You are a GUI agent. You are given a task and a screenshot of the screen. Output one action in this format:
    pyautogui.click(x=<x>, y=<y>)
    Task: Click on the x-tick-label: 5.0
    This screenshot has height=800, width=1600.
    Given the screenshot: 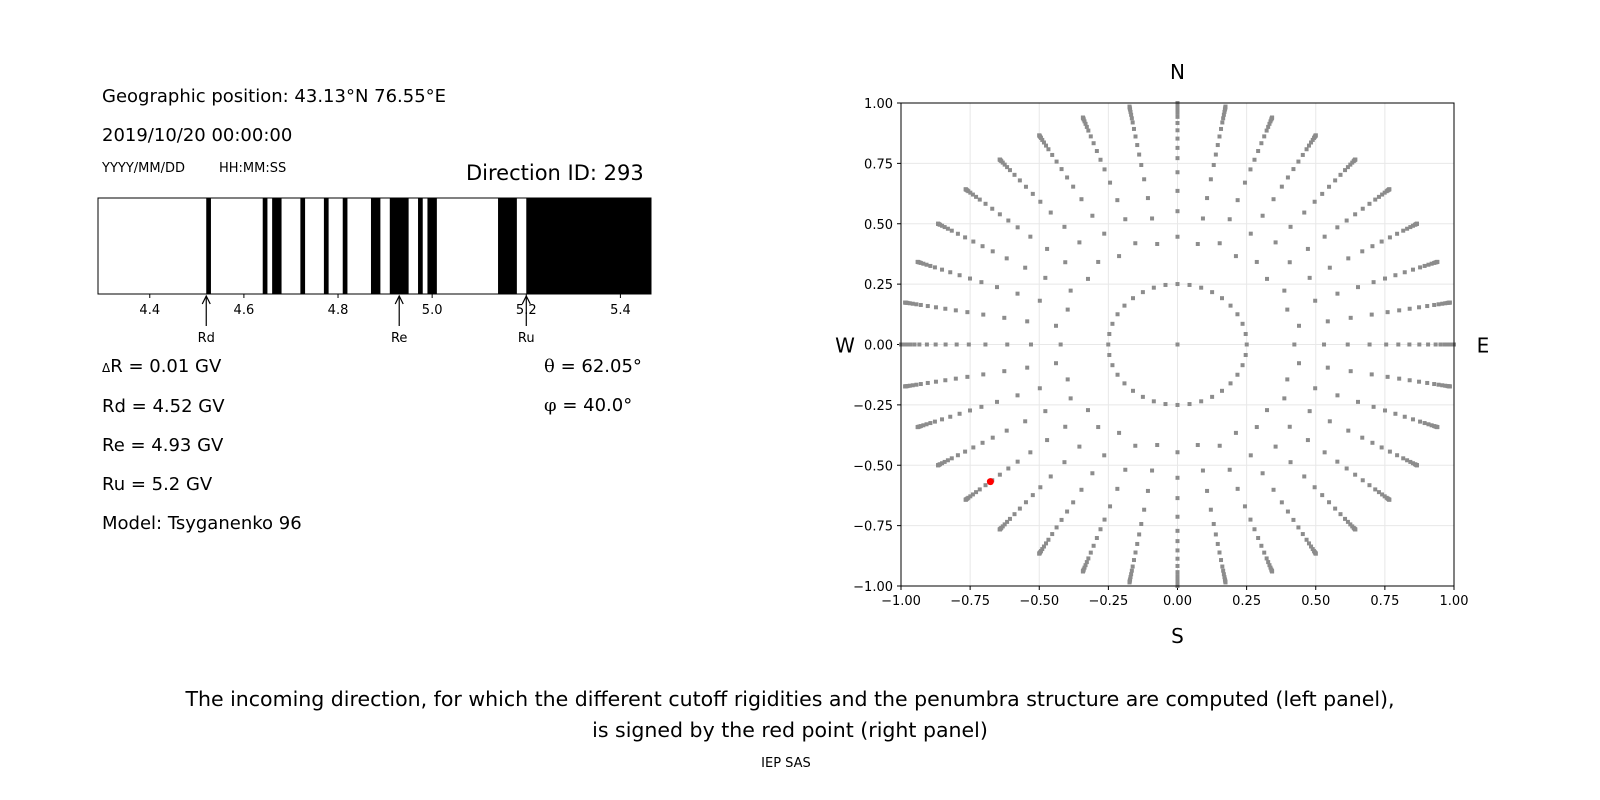 What is the action you would take?
    pyautogui.click(x=432, y=310)
    